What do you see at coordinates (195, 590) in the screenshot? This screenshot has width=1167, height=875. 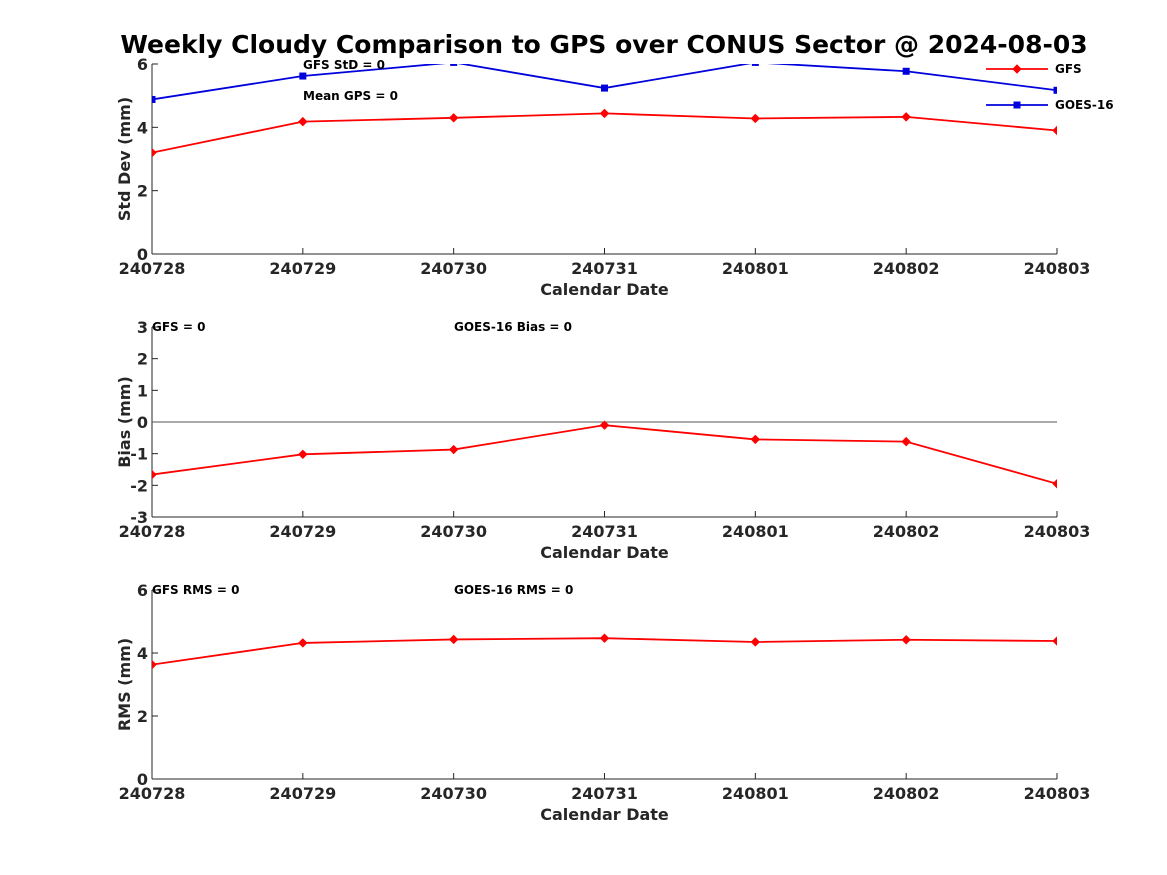 I see `annotation-1: GFS RMS = 0` at bounding box center [195, 590].